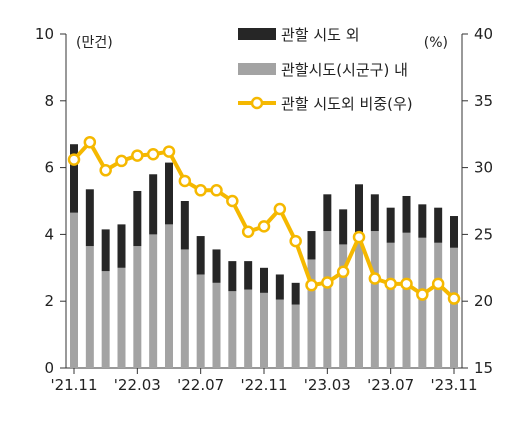  What do you see at coordinates (477, 201) in the screenshot?
I see `right-ticks: 15 20 25 30 35 40` at bounding box center [477, 201].